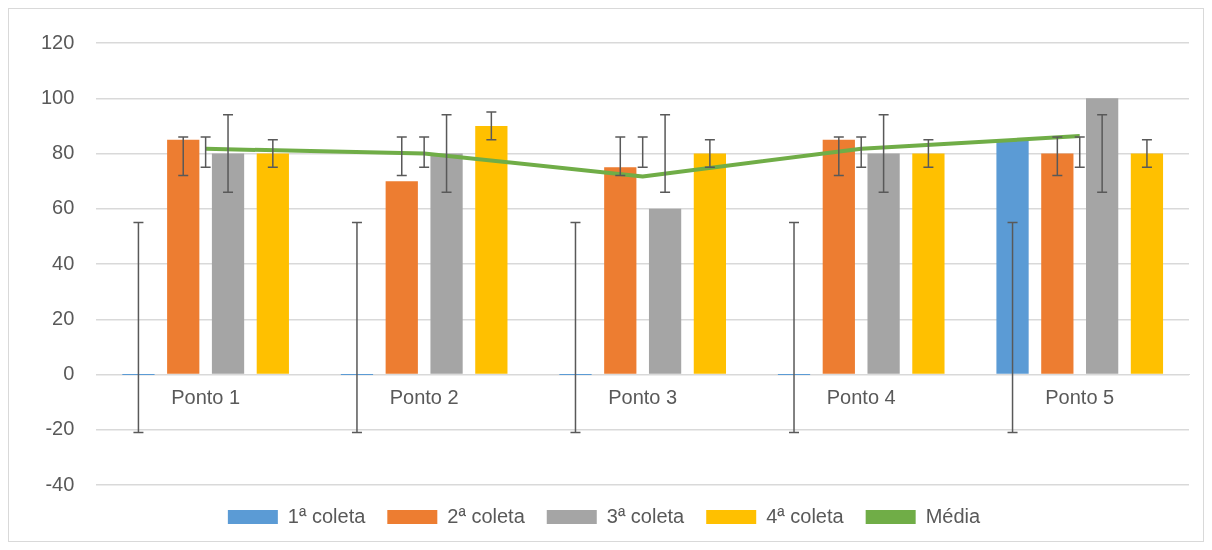  What do you see at coordinates (63, 152) in the screenshot?
I see `y-tick-label: 80` at bounding box center [63, 152].